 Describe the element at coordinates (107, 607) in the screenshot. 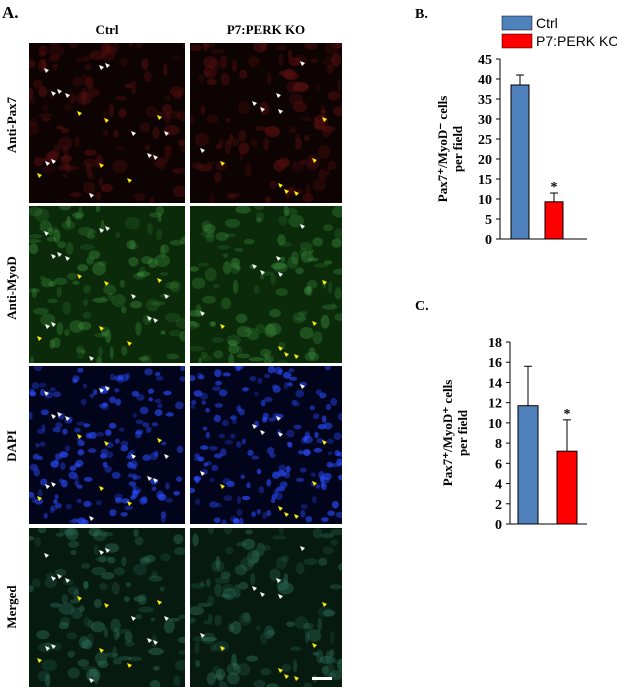

I see `micrograph-merged-ctrl` at that location.